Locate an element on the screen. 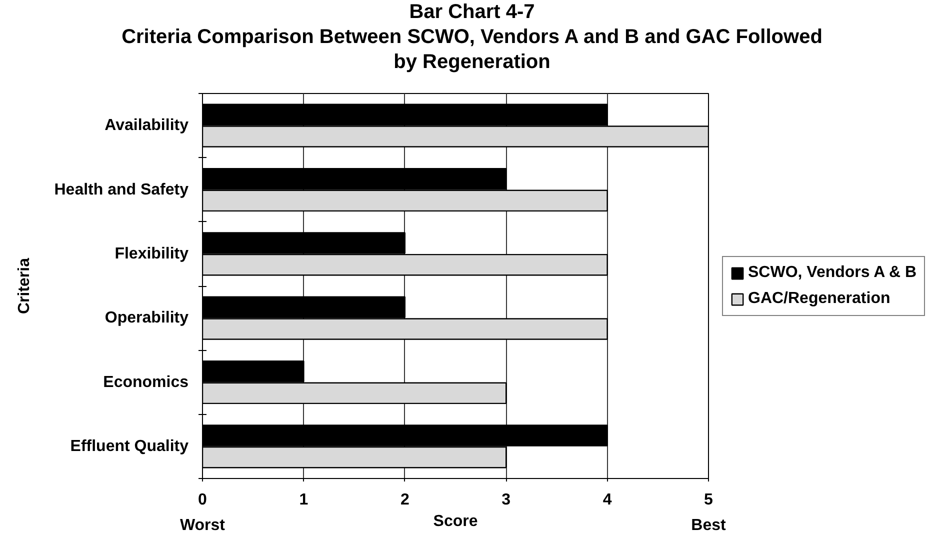 The height and width of the screenshot is (552, 946). legend-label: SCWO, Vendors A & B is located at coordinates (832, 273).